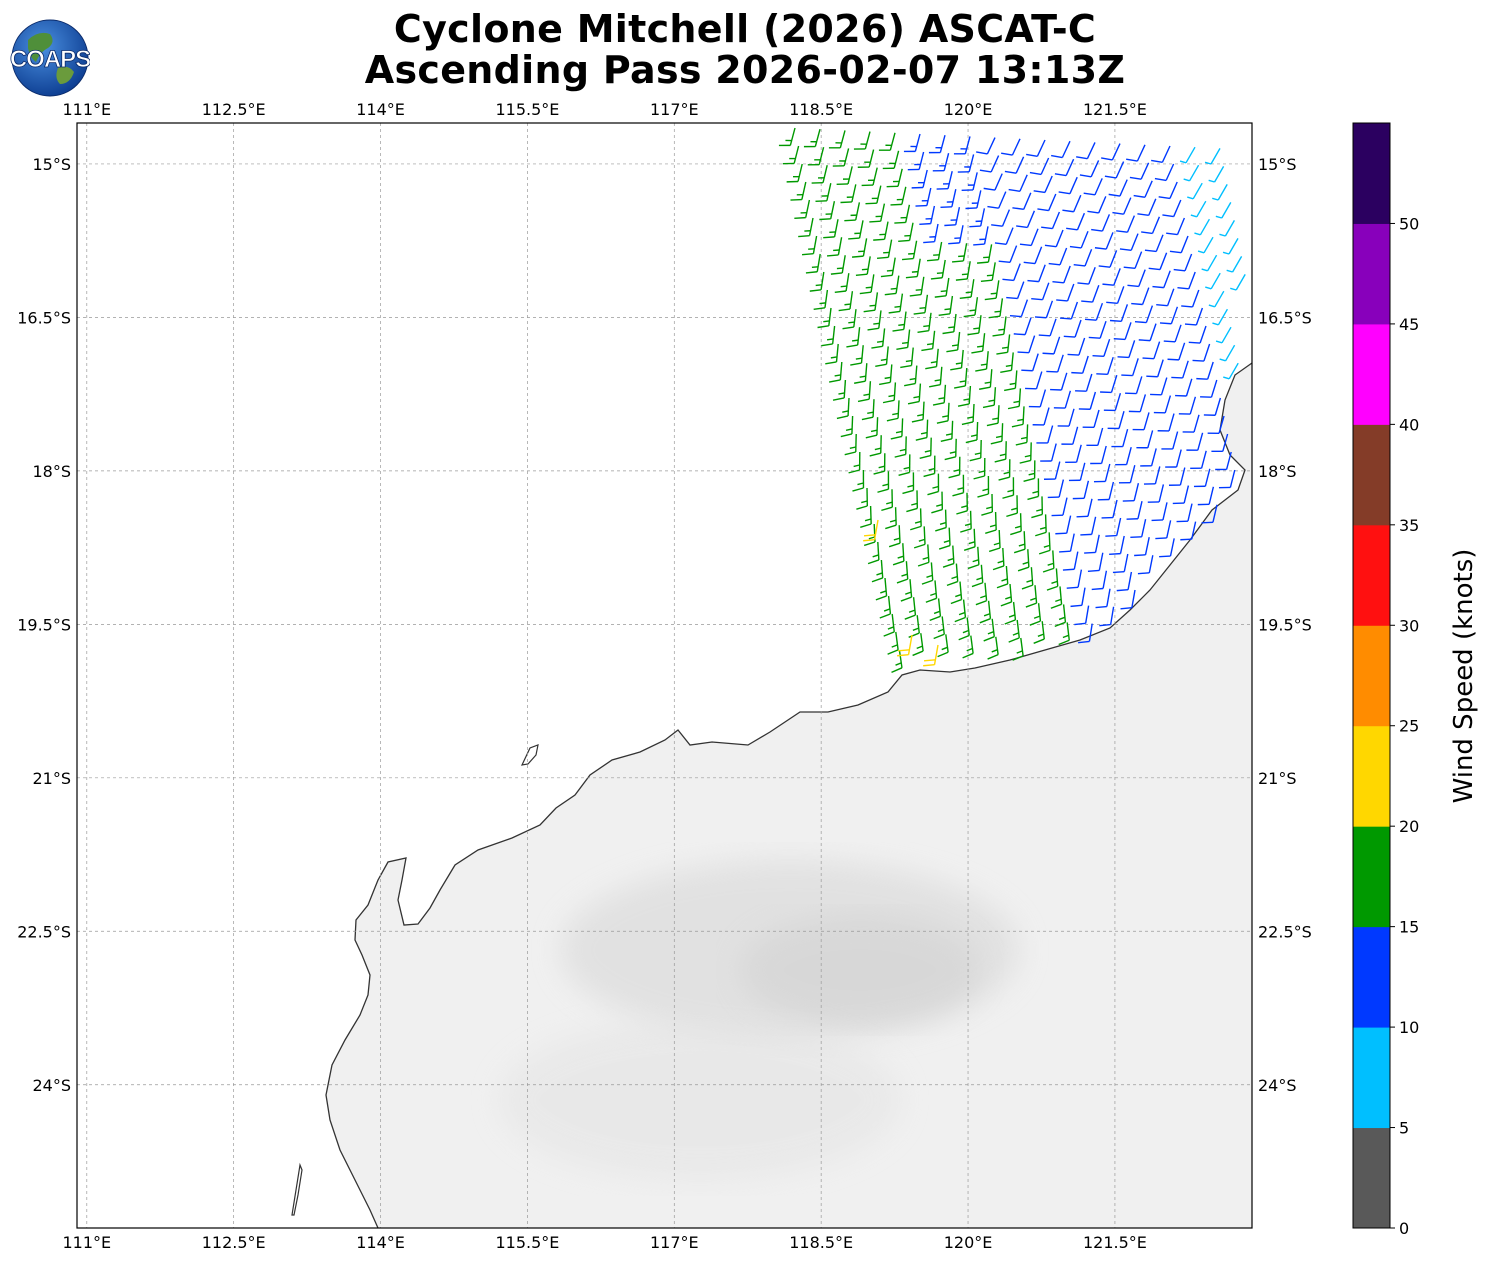  I want to click on lat-tick-label-right: 21°S, so click(1277, 778).